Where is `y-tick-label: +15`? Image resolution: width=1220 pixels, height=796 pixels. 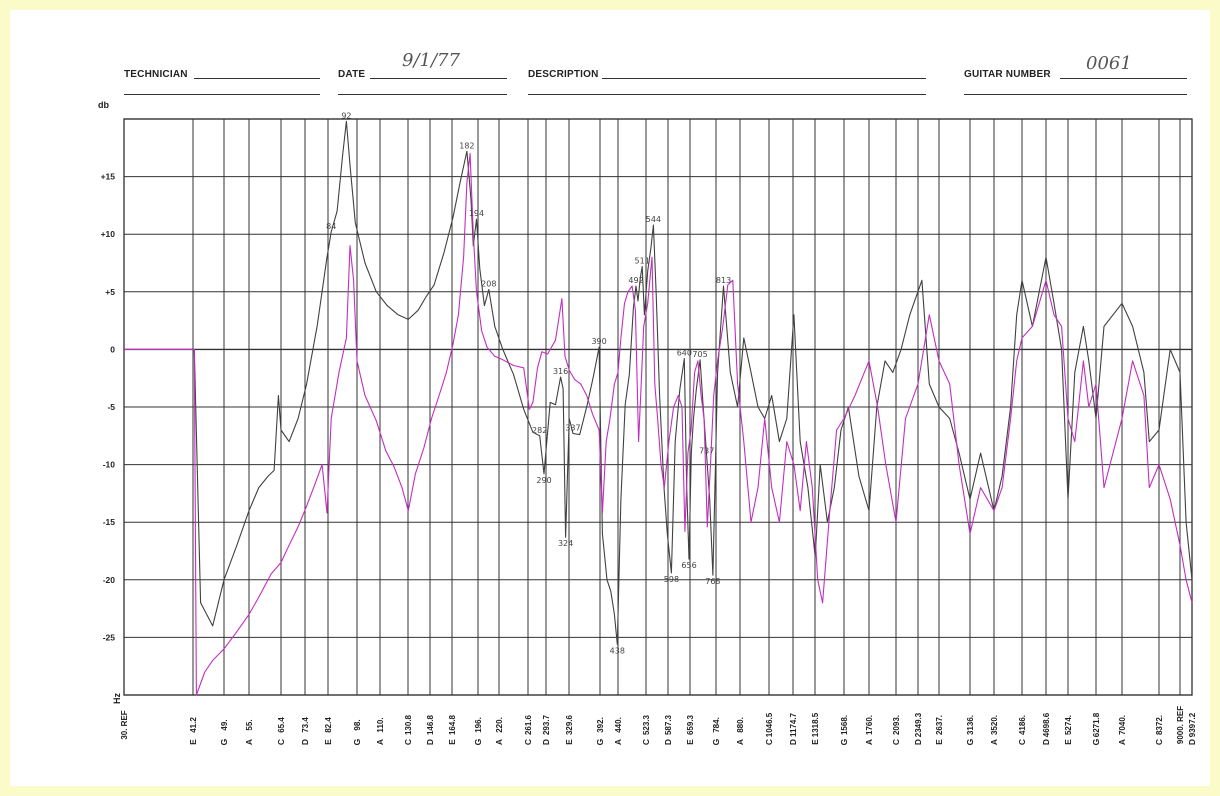 y-tick-label: +15 is located at coordinates (108, 177).